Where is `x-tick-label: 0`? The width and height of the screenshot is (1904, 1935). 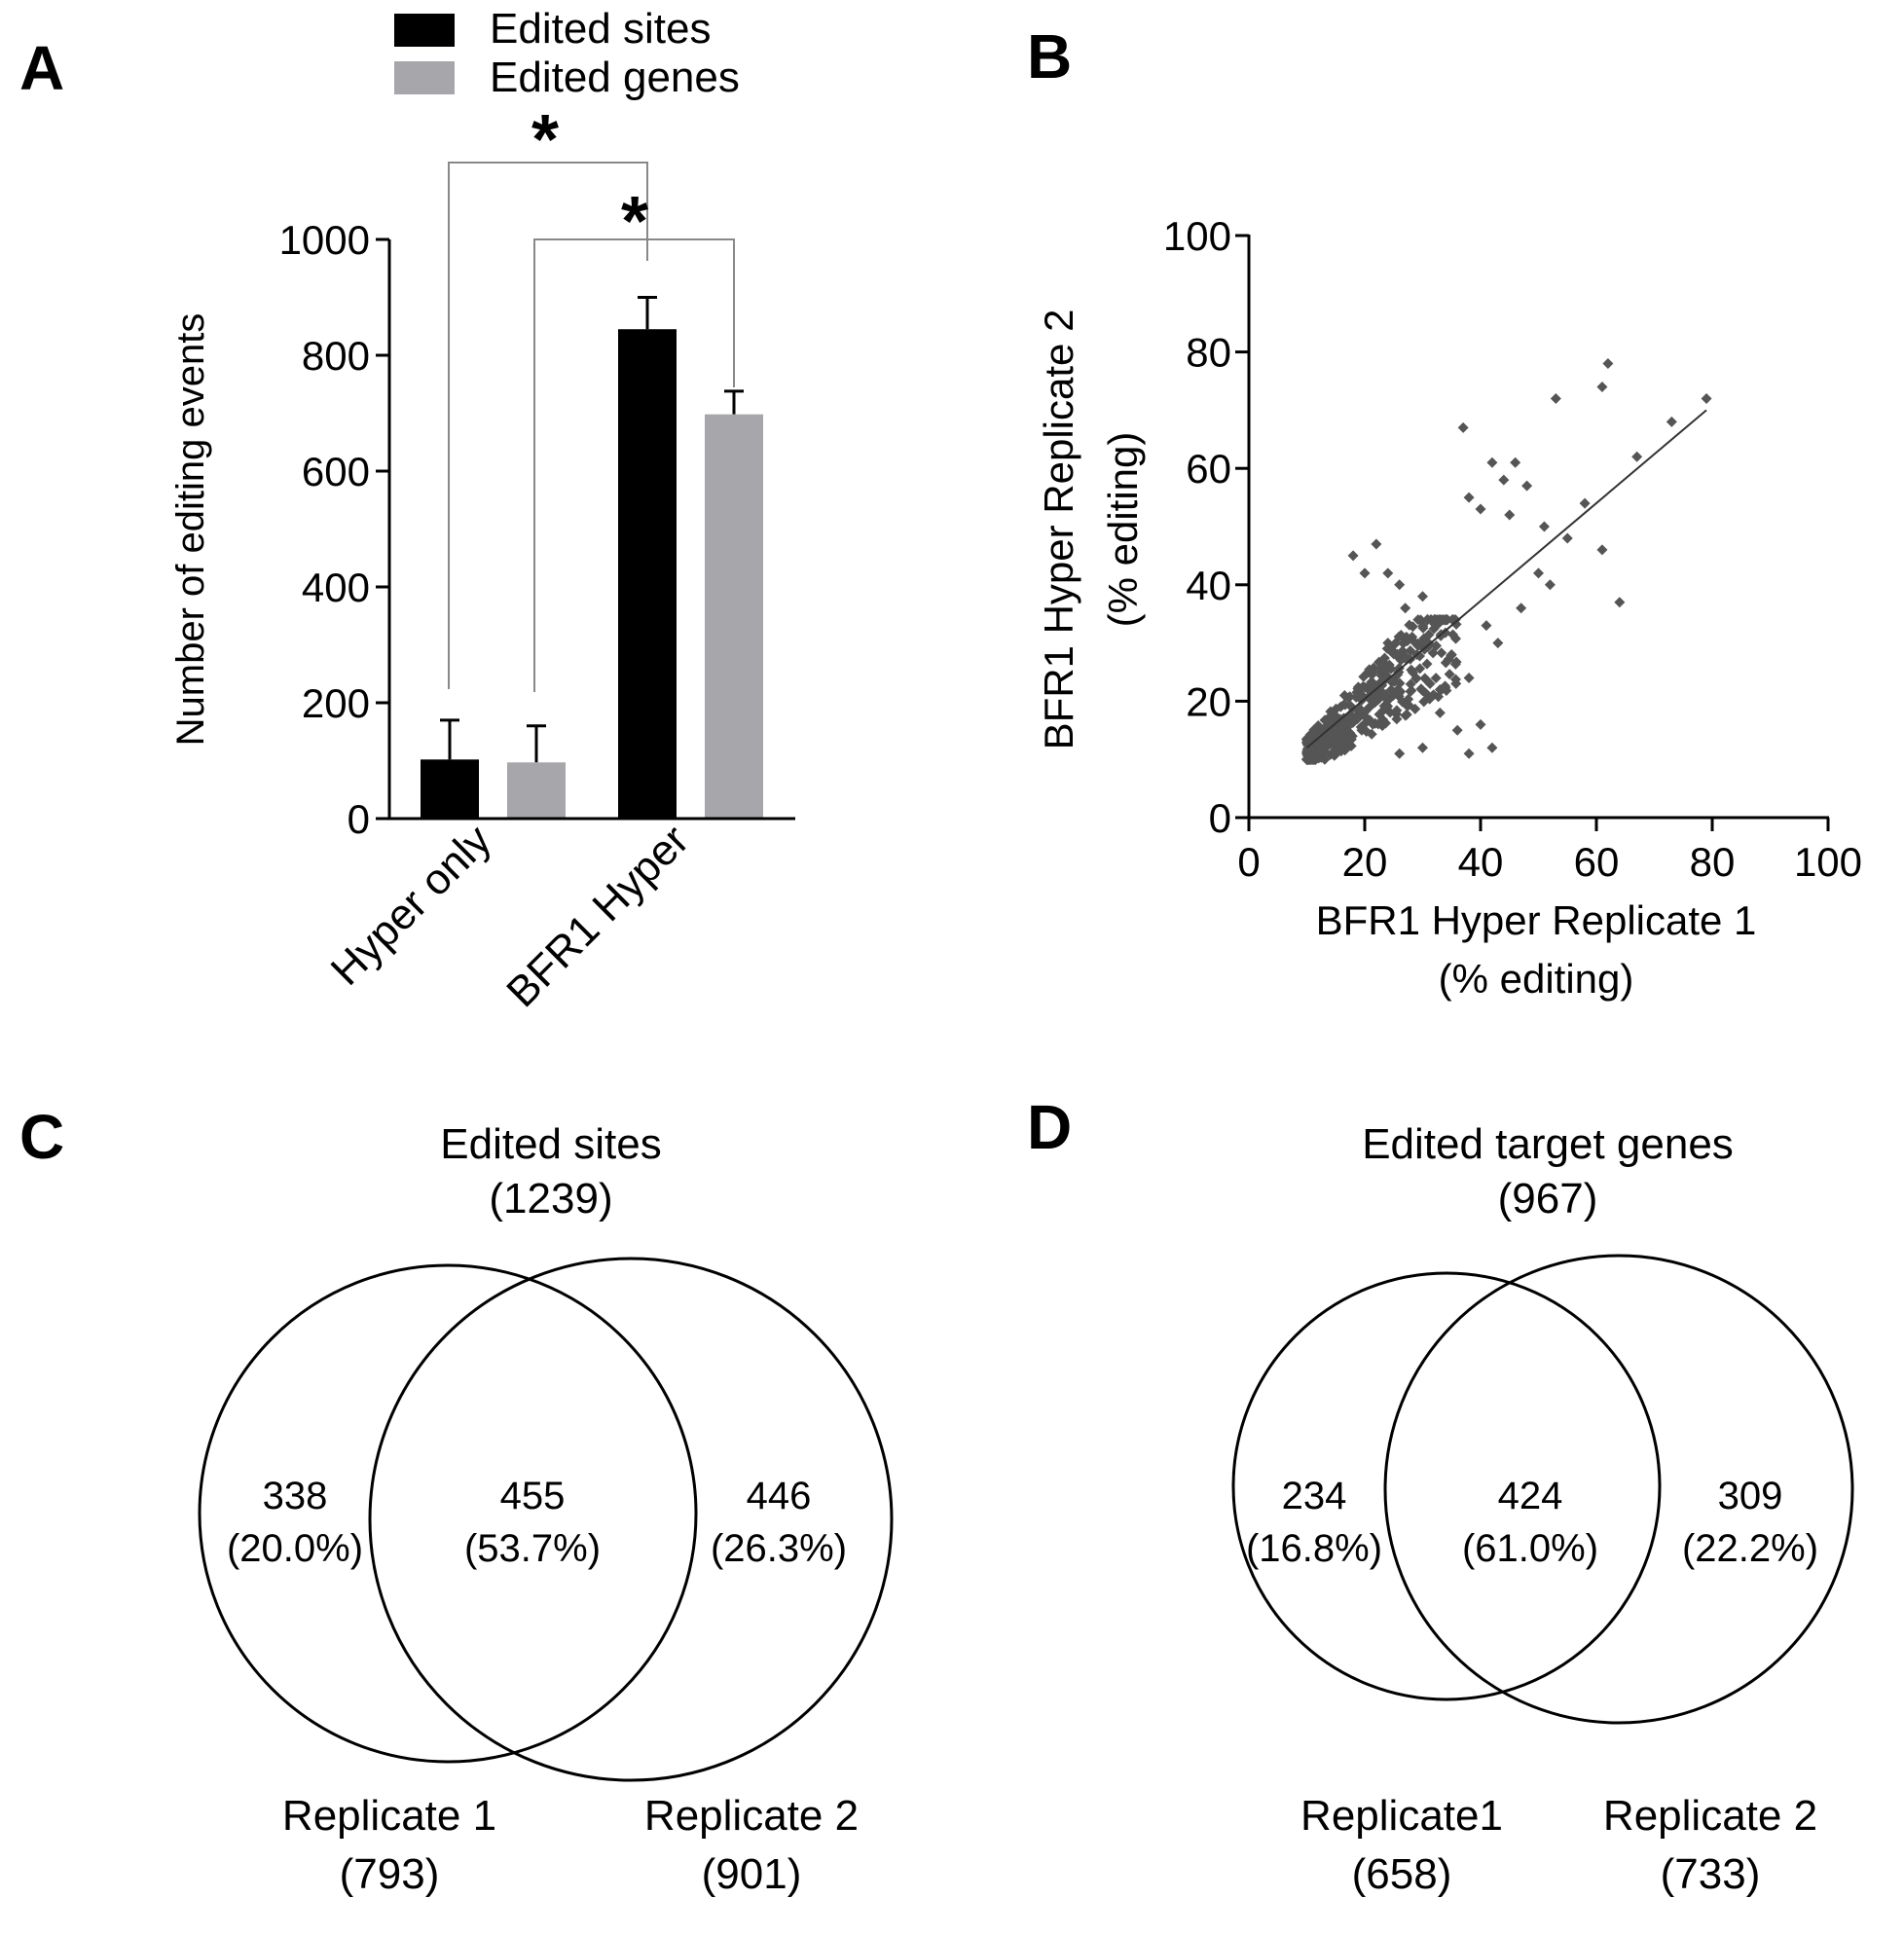
x-tick-label: 0 is located at coordinates (1248, 862).